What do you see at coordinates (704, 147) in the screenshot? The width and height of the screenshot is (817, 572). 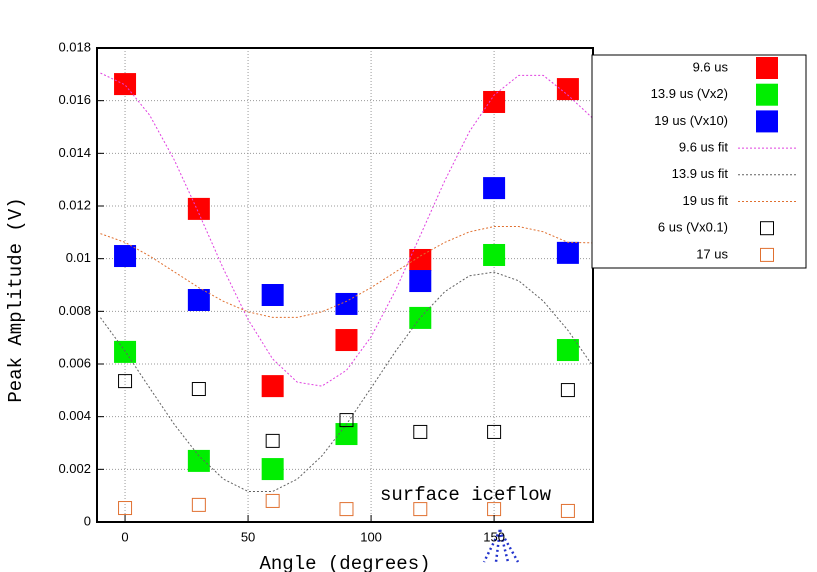 I see `legend-label: 9.6 us fit` at bounding box center [704, 147].